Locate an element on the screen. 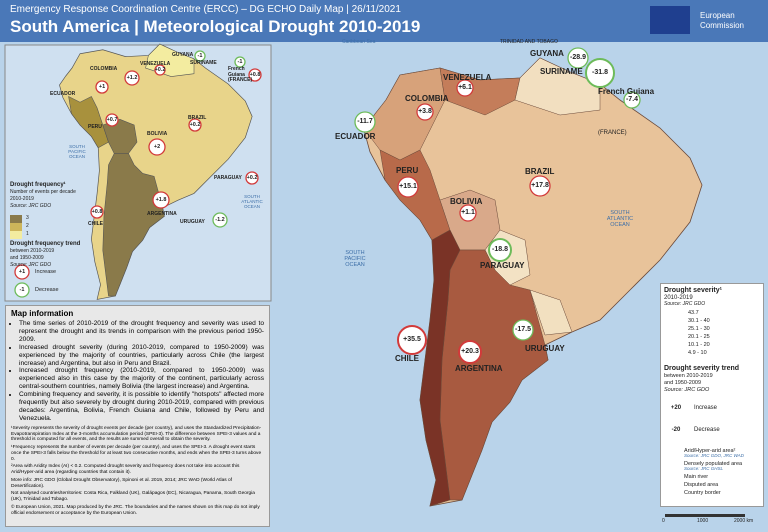 Image resolution: width=768 pixels, height=532 pixels. inset-trend-value: +0.2 is located at coordinates (160, 70).